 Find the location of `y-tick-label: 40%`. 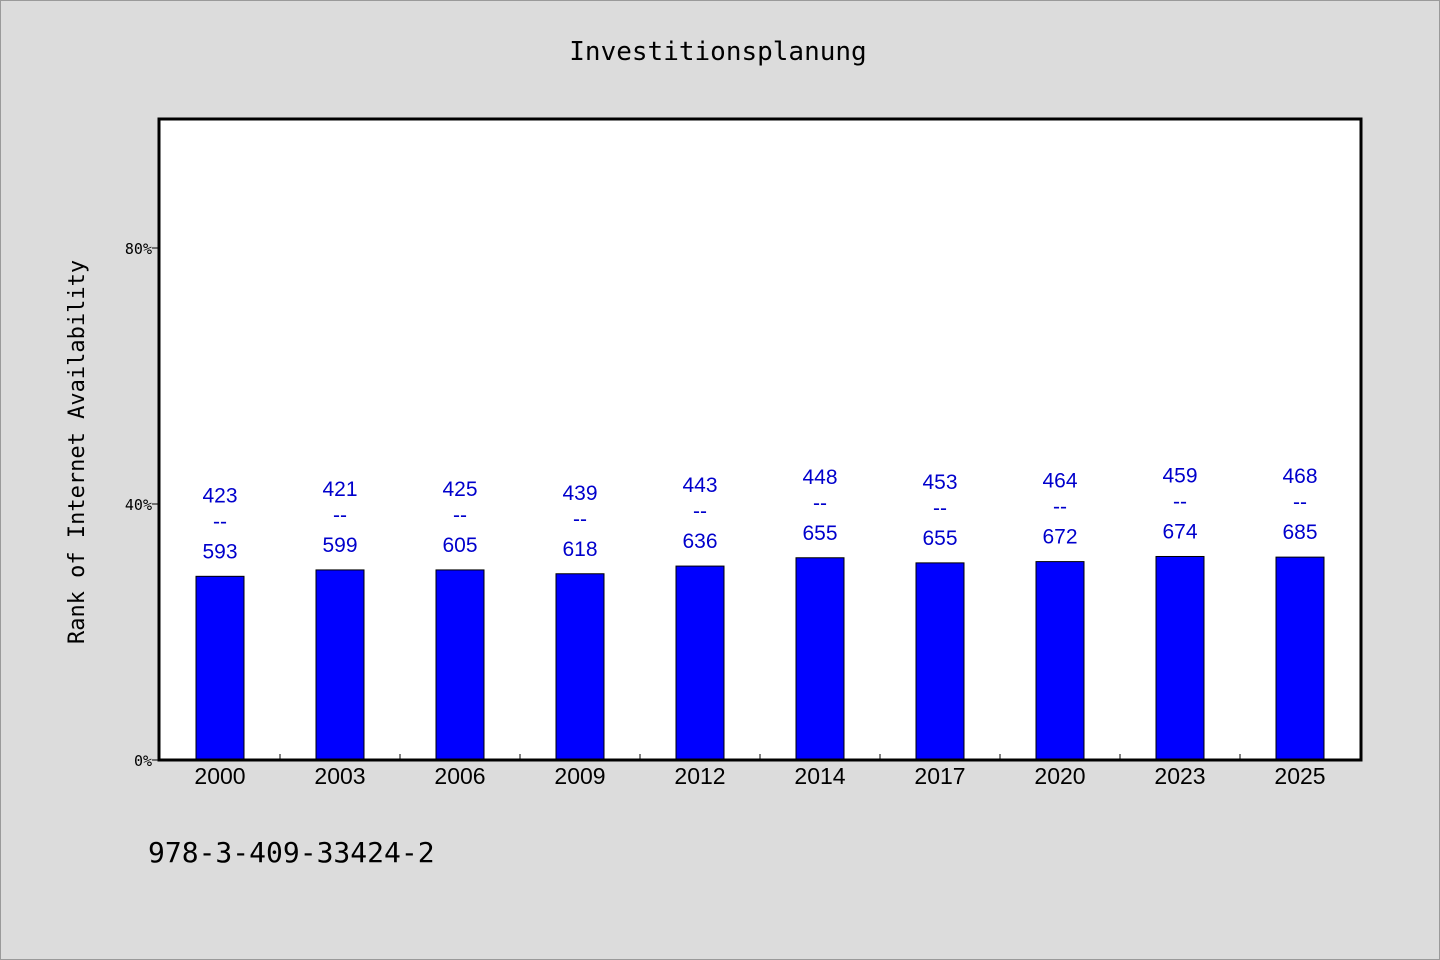

y-tick-label: 40% is located at coordinates (138, 505).